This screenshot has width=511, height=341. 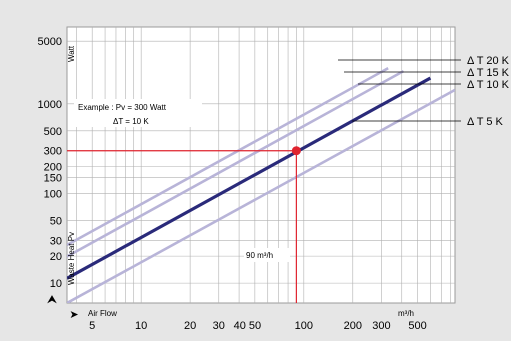 What do you see at coordinates (259, 255) in the screenshot?
I see `airflow-label: 90 m³/h` at bounding box center [259, 255].